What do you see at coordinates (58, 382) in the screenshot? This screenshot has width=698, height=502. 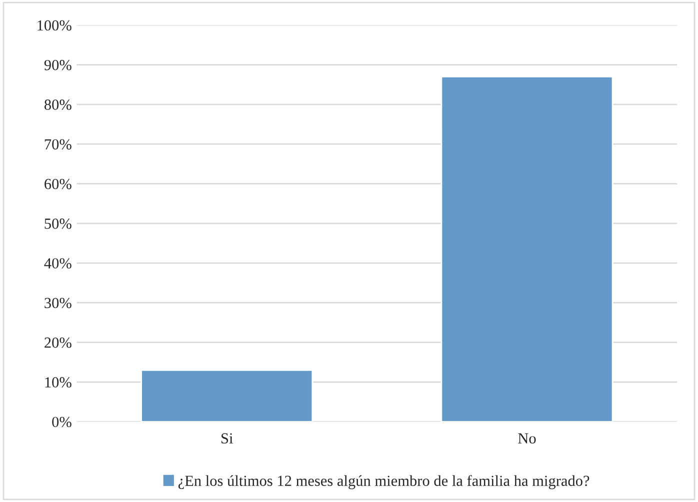 I see `y-tick-label: 10%` at bounding box center [58, 382].